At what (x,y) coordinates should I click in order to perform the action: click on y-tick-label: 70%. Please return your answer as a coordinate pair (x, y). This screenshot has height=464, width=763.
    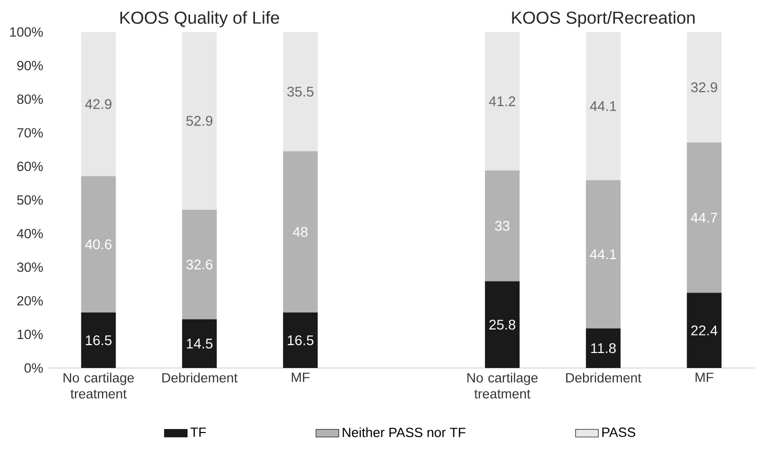
    Looking at the image, I should click on (30, 133).